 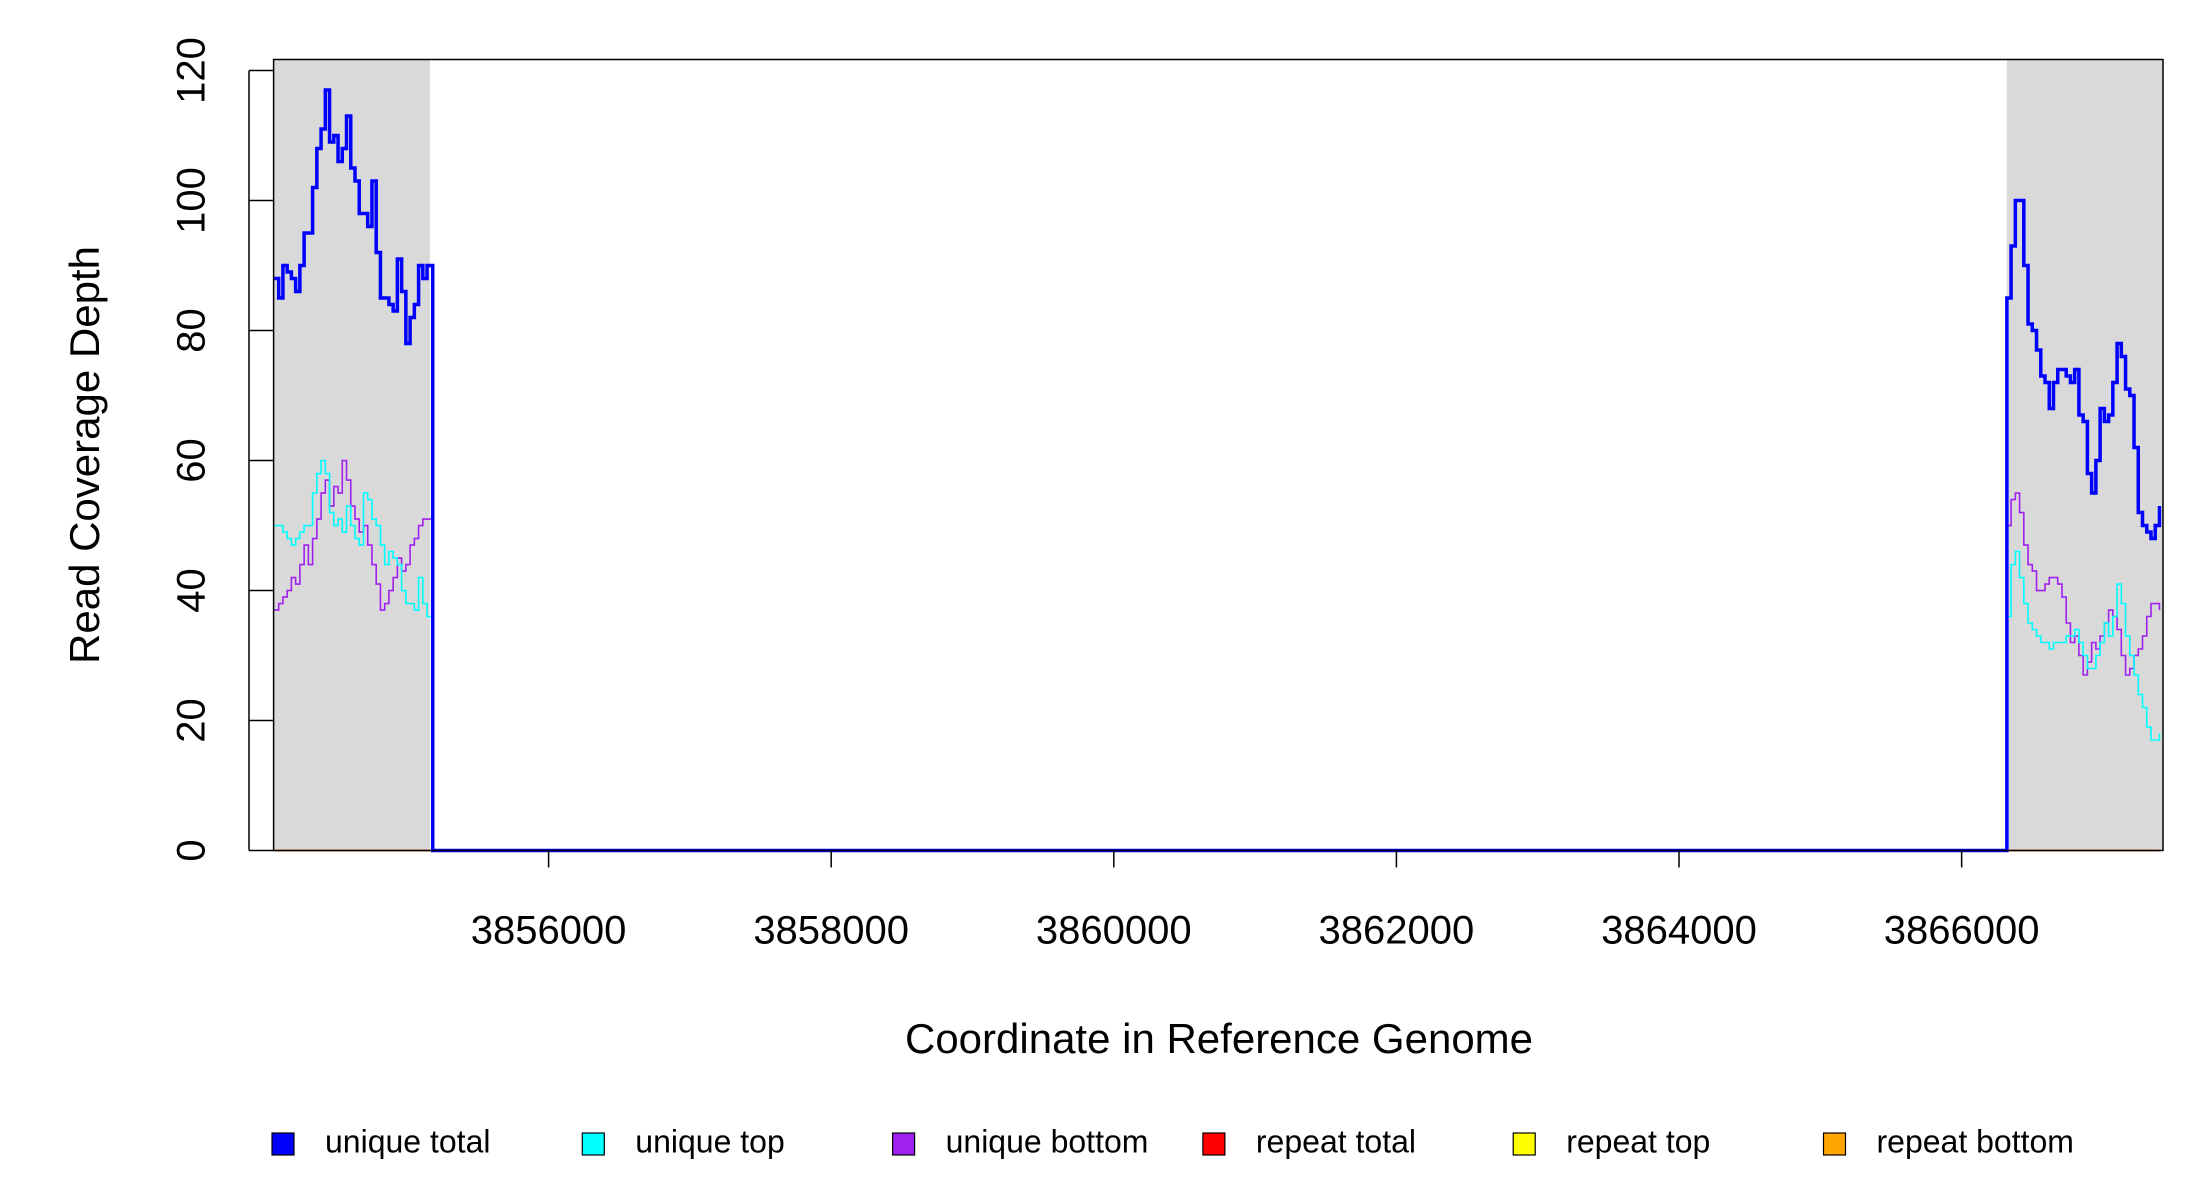 What do you see at coordinates (1047, 1141) in the screenshot?
I see `legend-label: unique bottom` at bounding box center [1047, 1141].